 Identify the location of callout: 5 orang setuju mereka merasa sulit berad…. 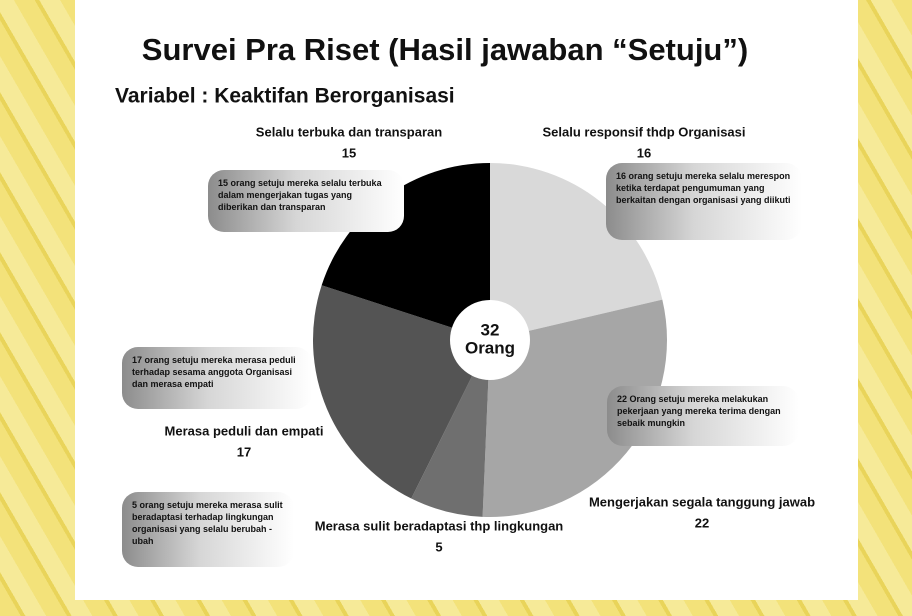
(208, 529).